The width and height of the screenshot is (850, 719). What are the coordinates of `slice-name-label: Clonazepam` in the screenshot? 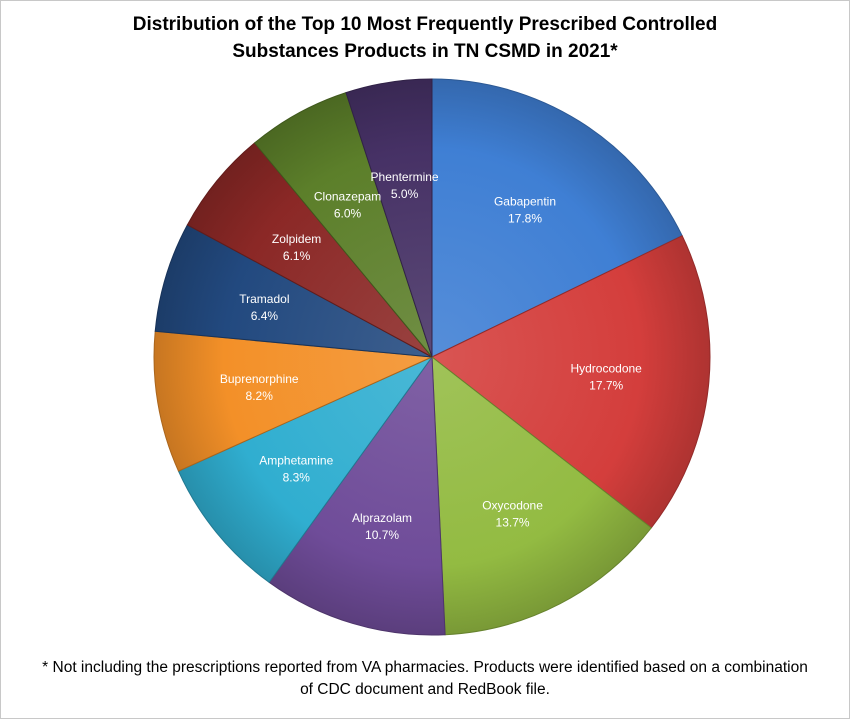 It's located at (347, 197).